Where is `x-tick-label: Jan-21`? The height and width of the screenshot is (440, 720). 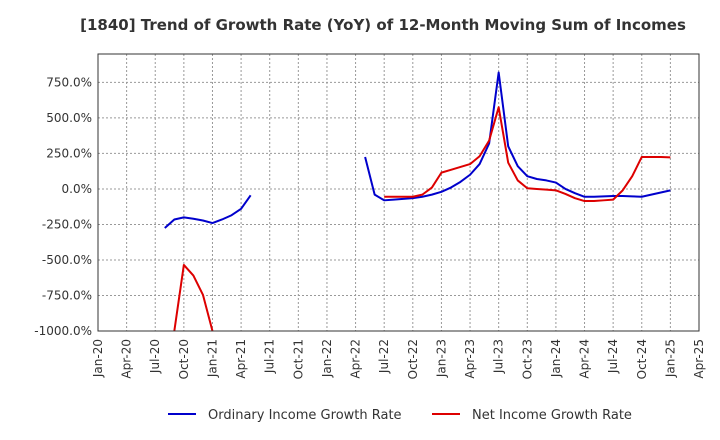 x-tick-label: Jan-21 is located at coordinates (212, 358).